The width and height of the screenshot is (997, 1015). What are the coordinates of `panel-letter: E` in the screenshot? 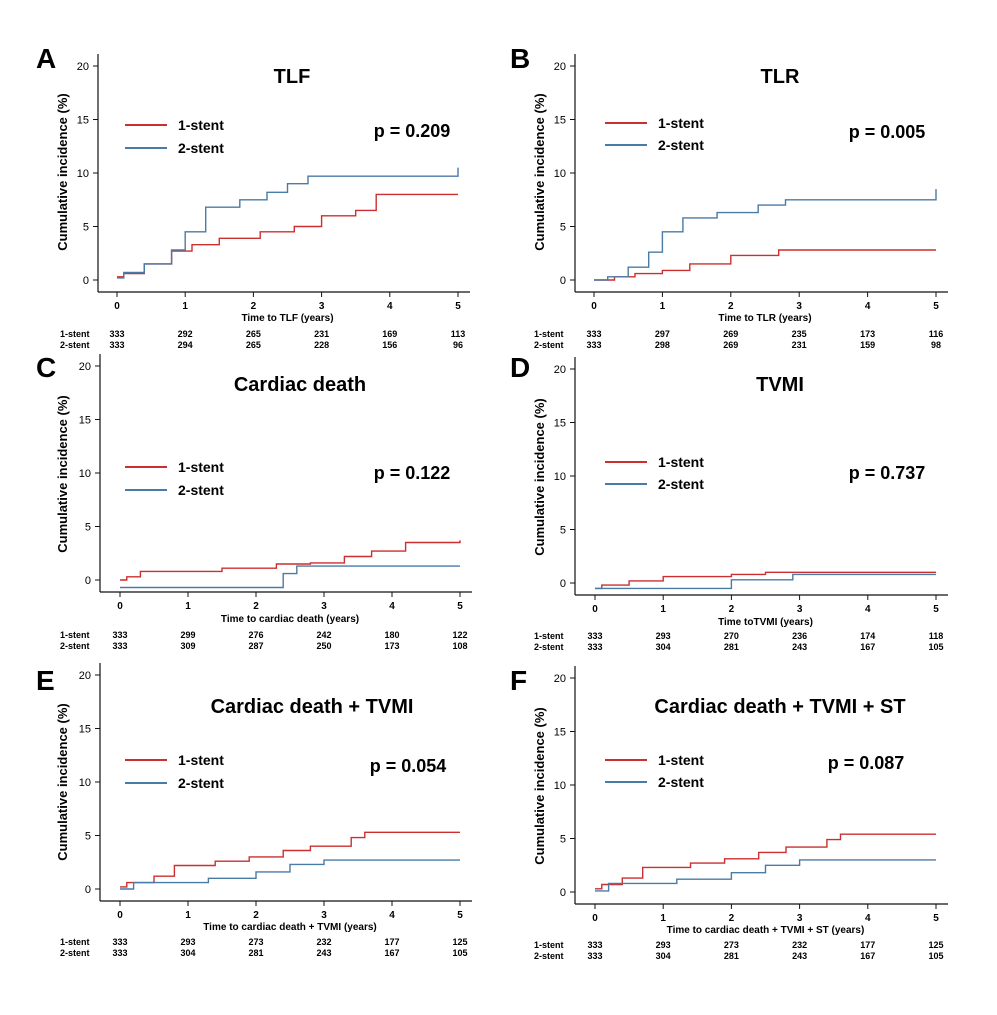 It's located at (45, 680).